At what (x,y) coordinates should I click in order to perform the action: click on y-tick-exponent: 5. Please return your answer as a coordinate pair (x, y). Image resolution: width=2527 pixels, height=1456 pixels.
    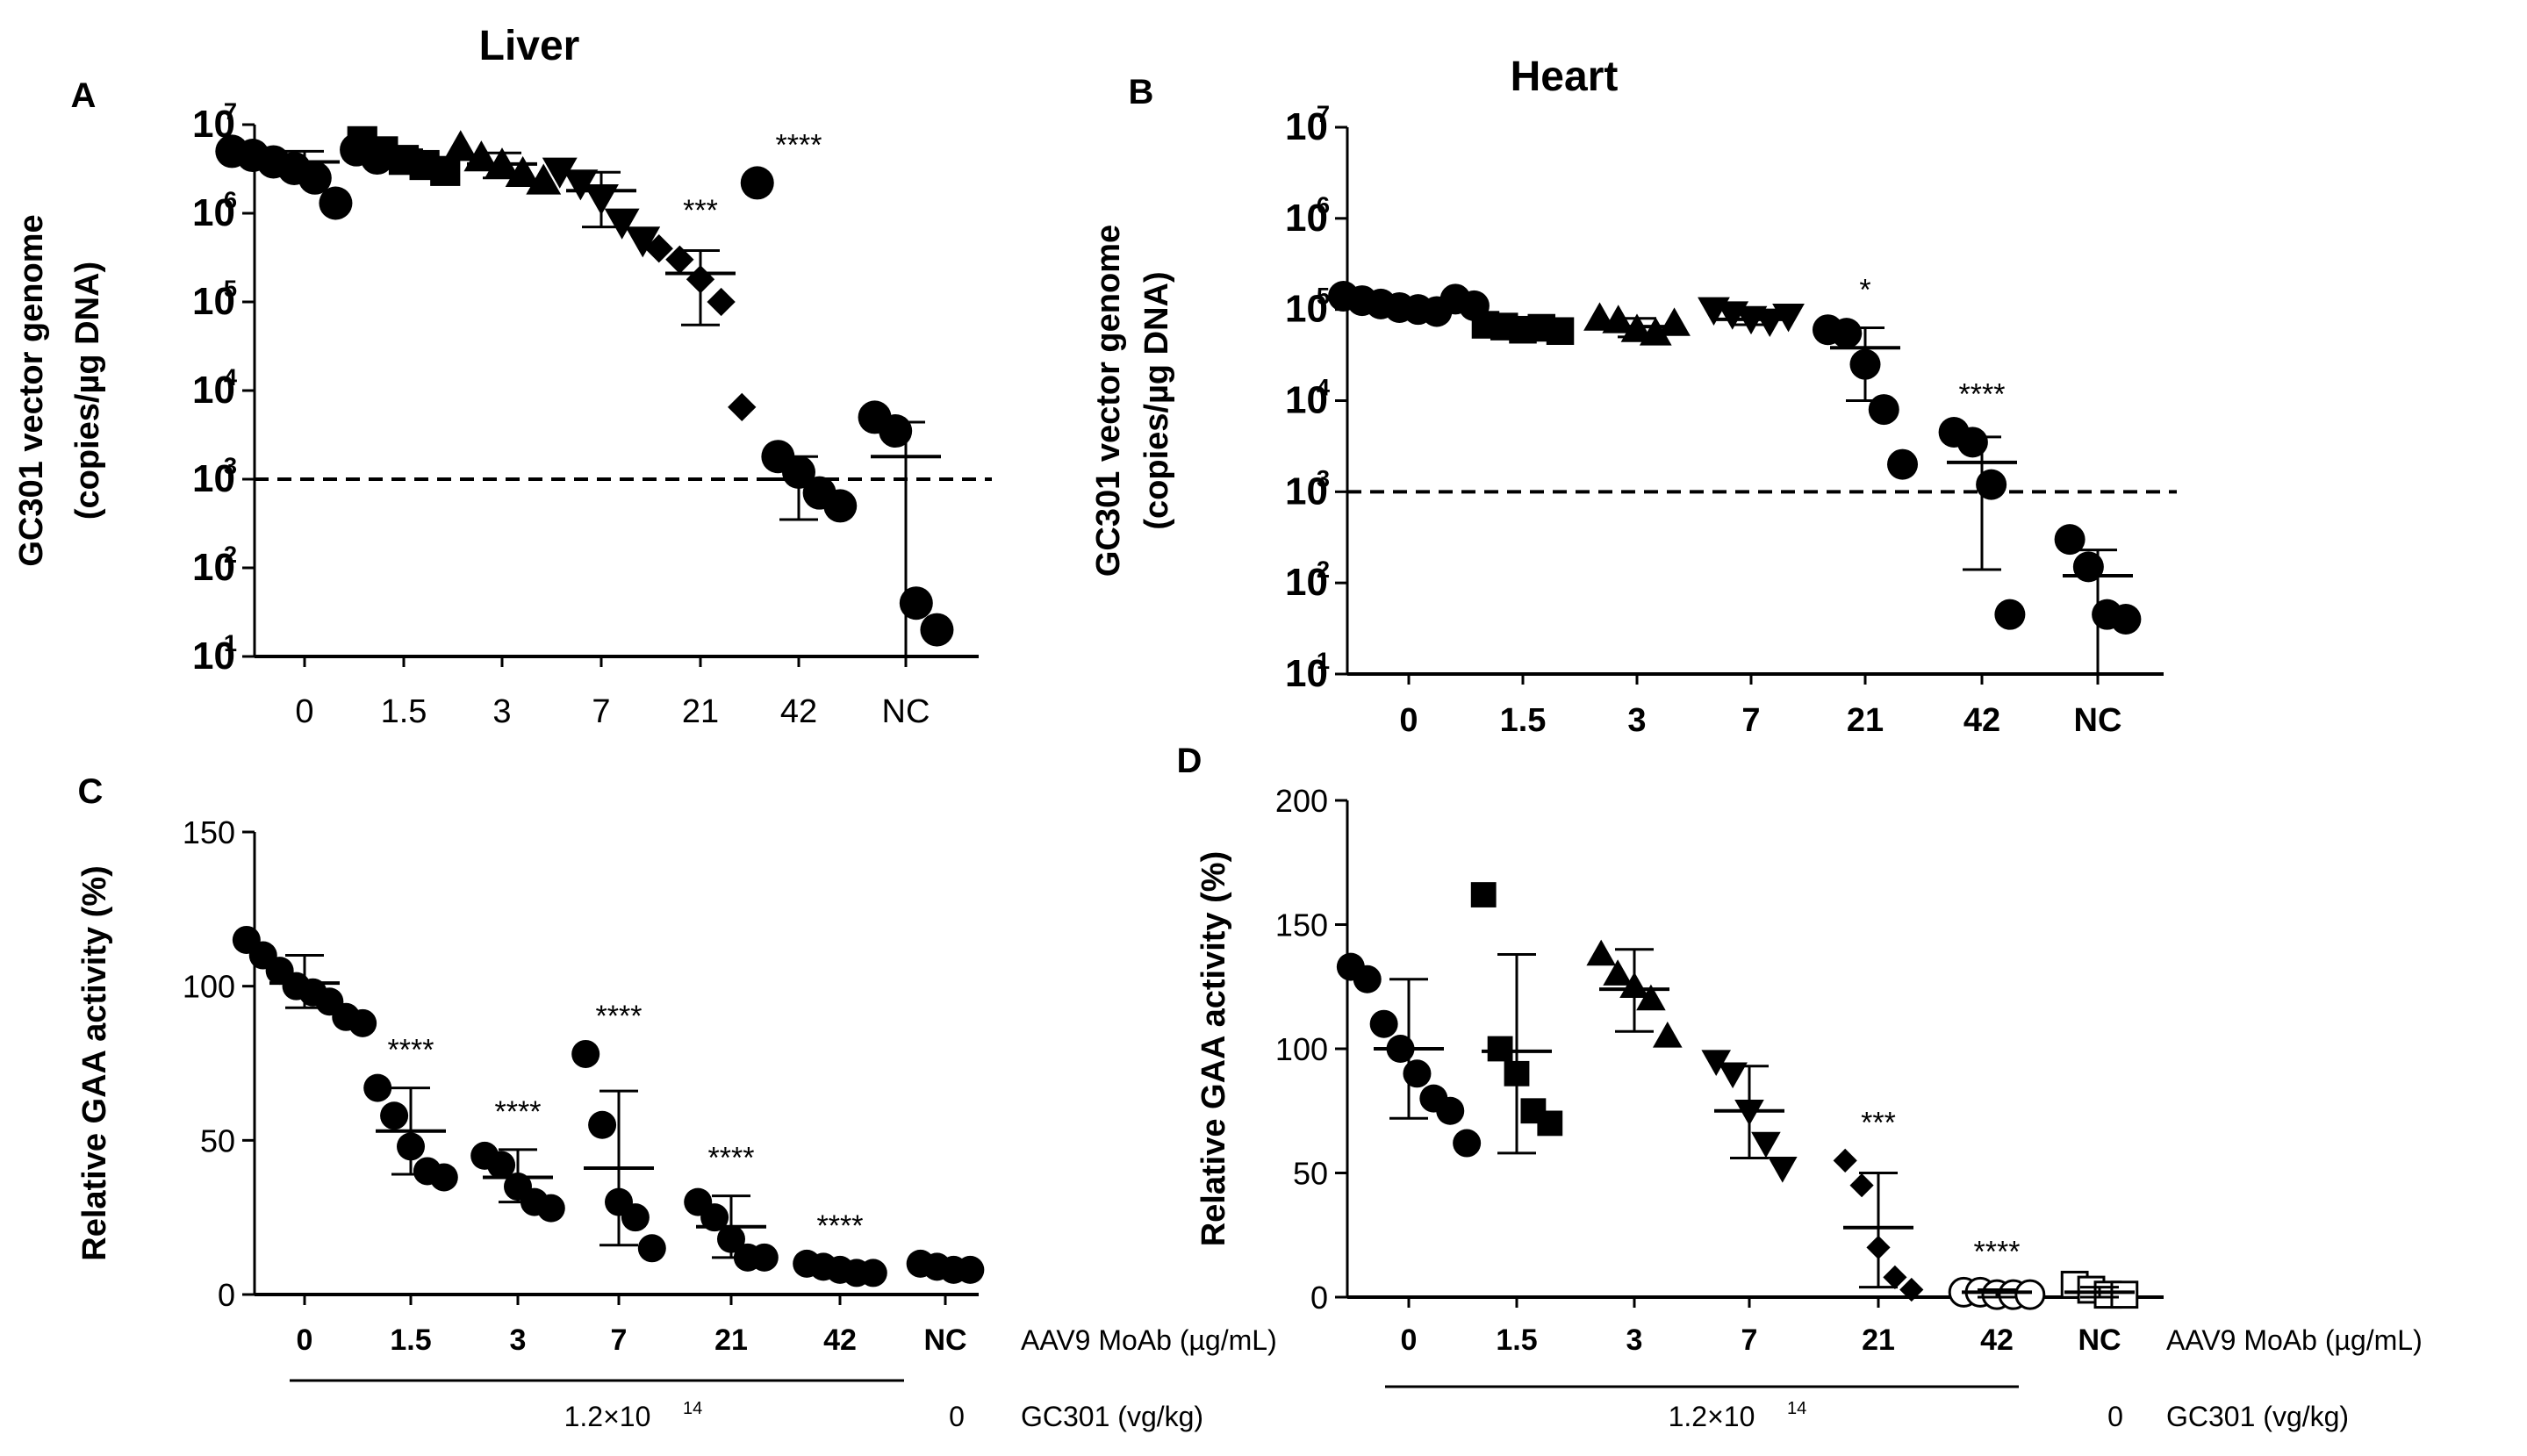
    Looking at the image, I should click on (231, 288).